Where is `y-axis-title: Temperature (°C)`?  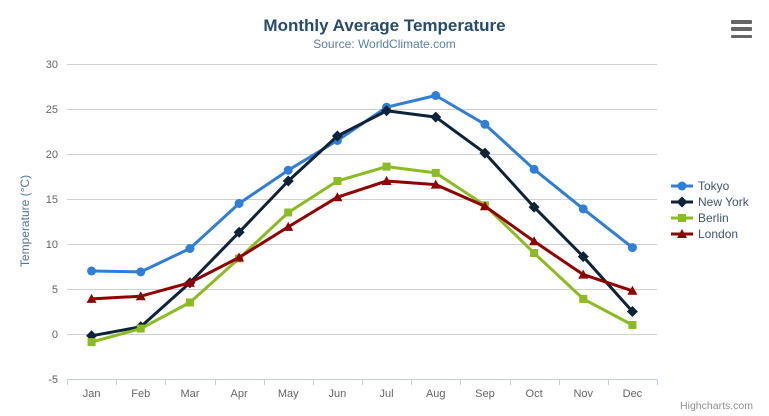 y-axis-title: Temperature (°C) is located at coordinates (25, 221).